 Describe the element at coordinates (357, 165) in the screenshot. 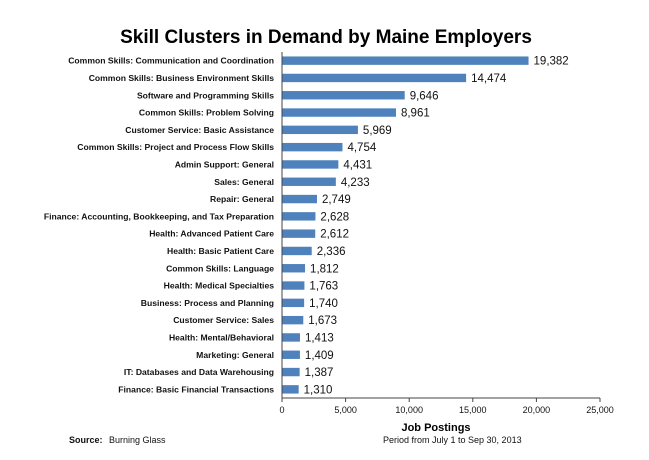

I see `value-label: 4,431` at that location.